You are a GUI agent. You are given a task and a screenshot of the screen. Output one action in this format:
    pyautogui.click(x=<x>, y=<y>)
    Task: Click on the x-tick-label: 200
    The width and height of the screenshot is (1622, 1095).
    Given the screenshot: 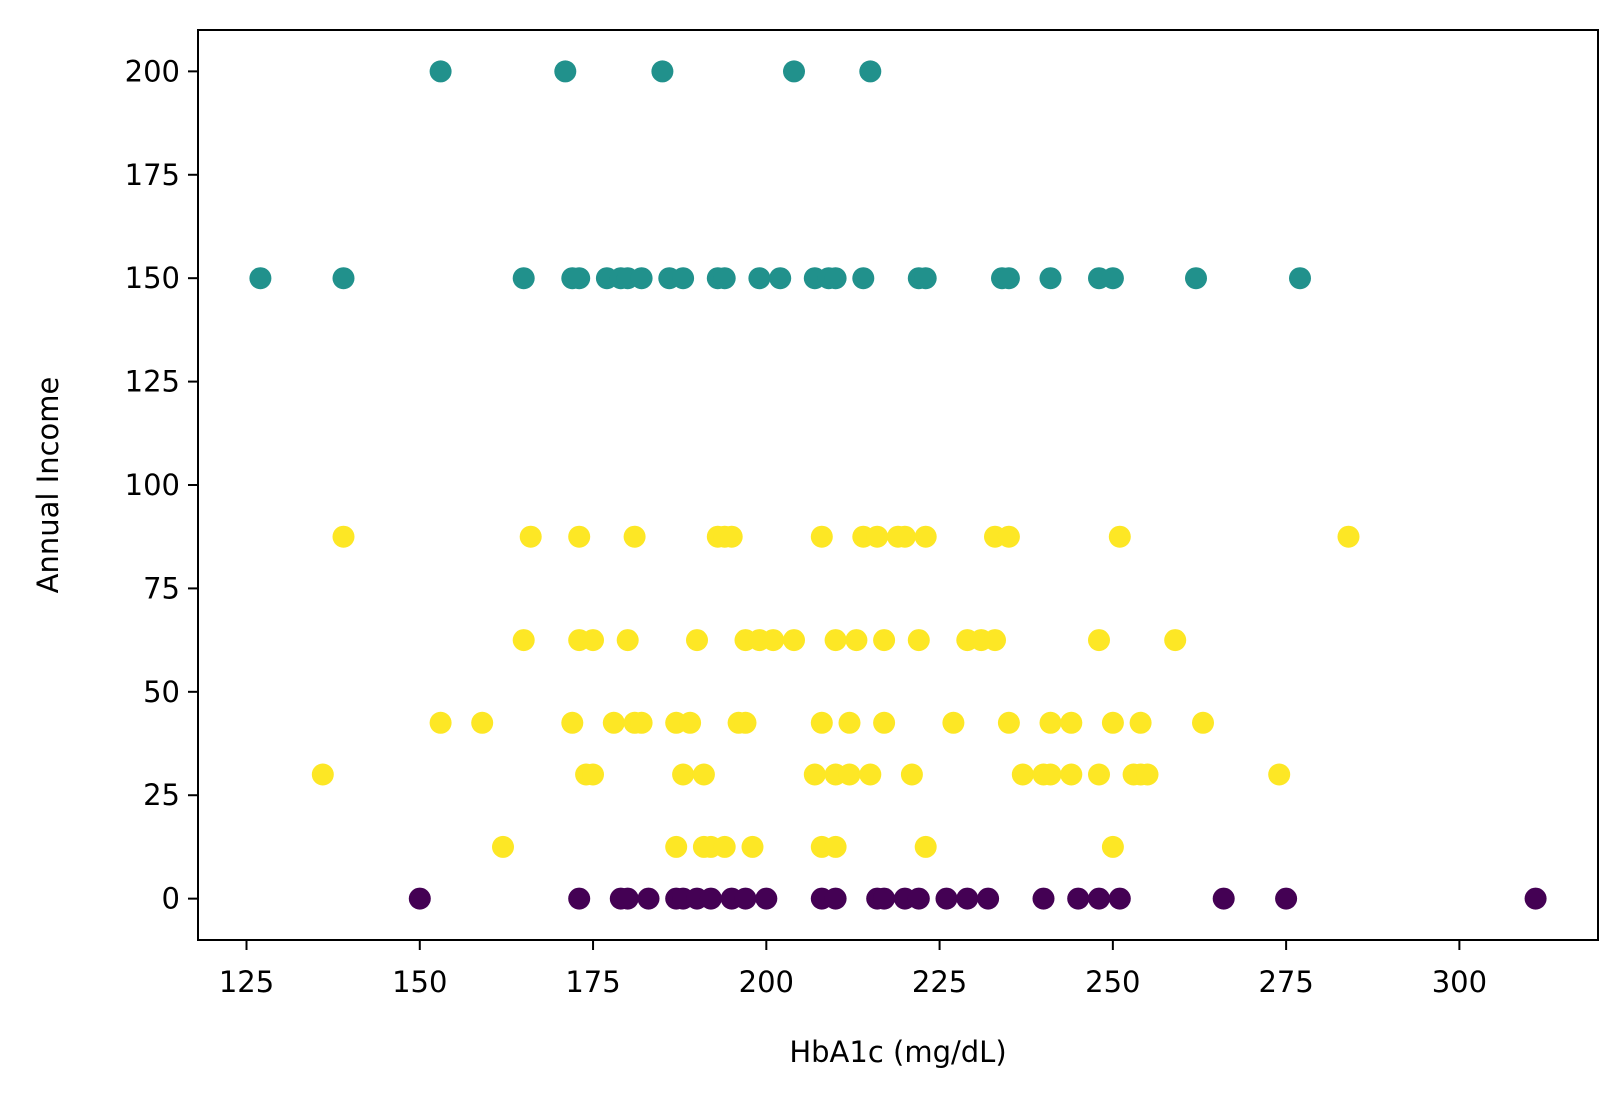 What is the action you would take?
    pyautogui.click(x=766, y=982)
    